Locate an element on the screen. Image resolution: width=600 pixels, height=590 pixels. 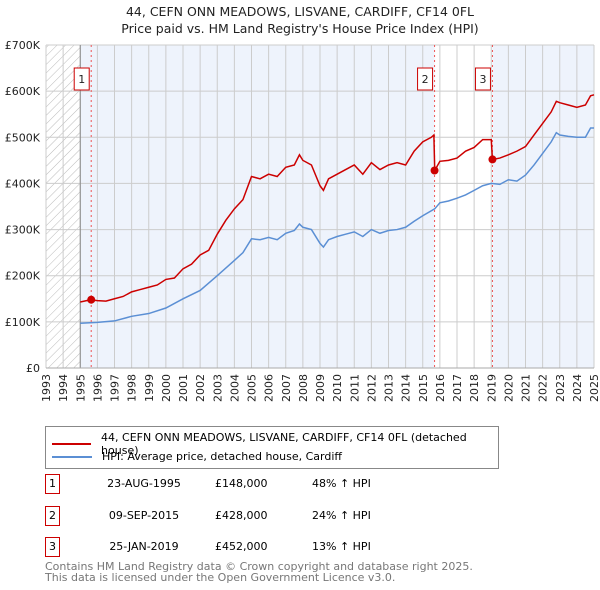
x-tick-label: 2006 is located at coordinates (269, 388).